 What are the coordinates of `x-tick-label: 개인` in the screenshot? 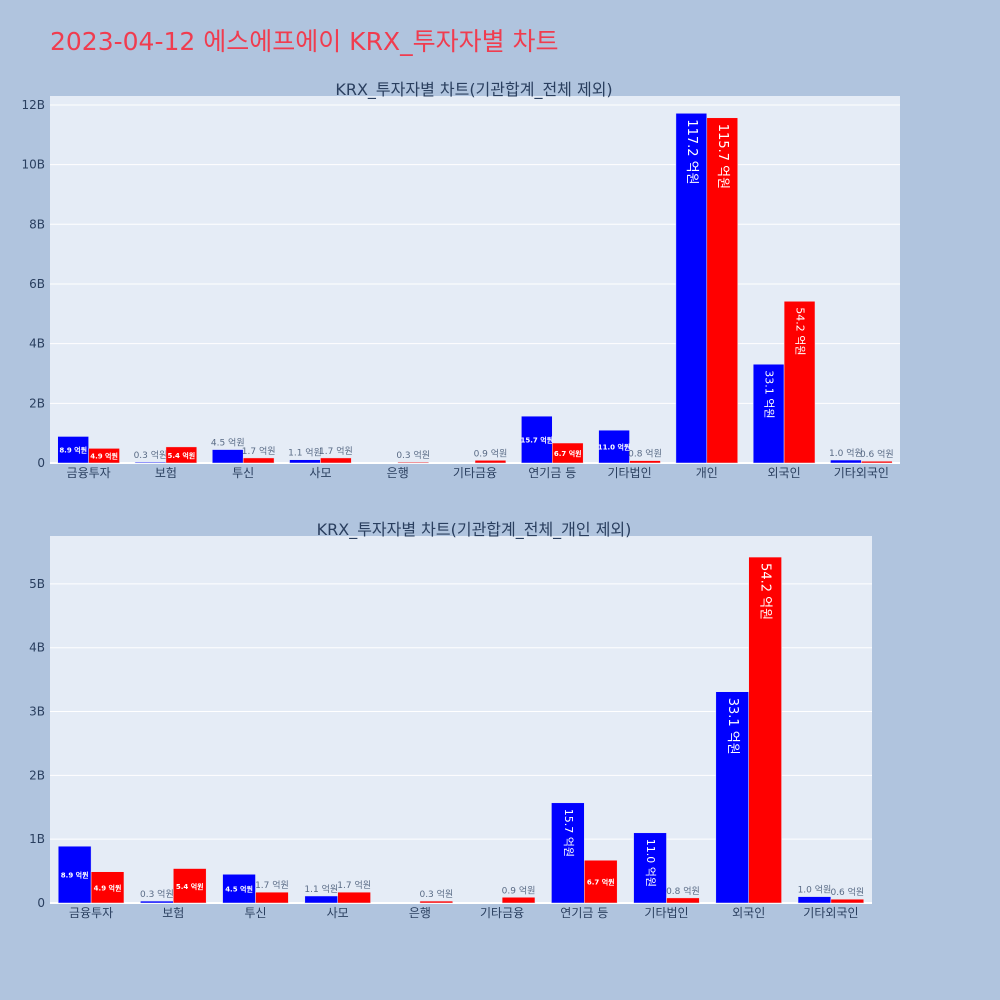 It's located at (707, 473).